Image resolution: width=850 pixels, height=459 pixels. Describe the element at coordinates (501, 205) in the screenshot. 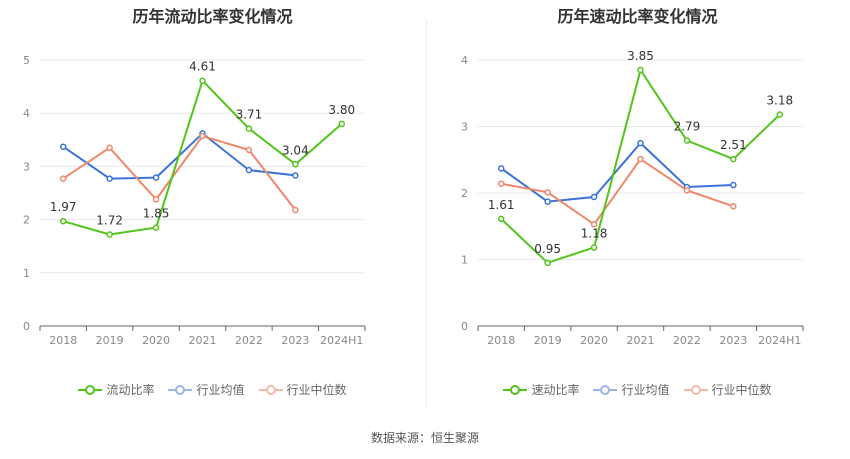

I see `data-label: 1.61` at that location.